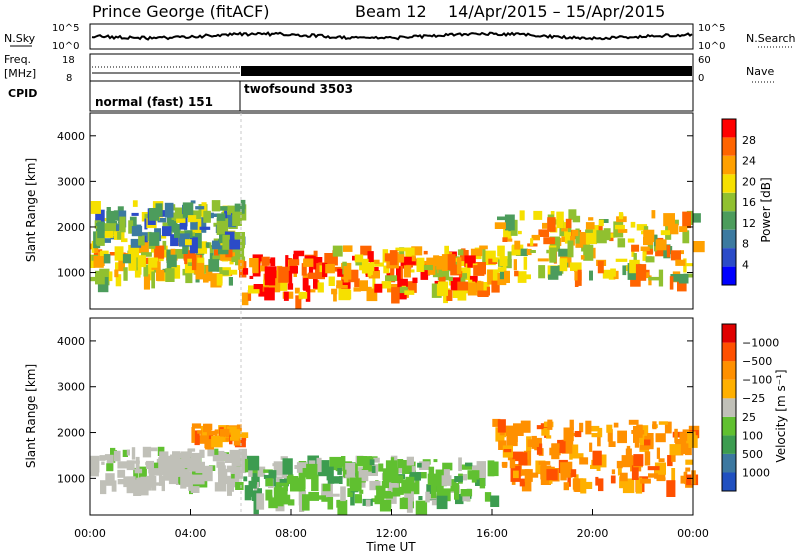 Image resolution: width=800 pixels, height=554 pixels. I want to click on colorbar-tick-label: 100, so click(752, 435).